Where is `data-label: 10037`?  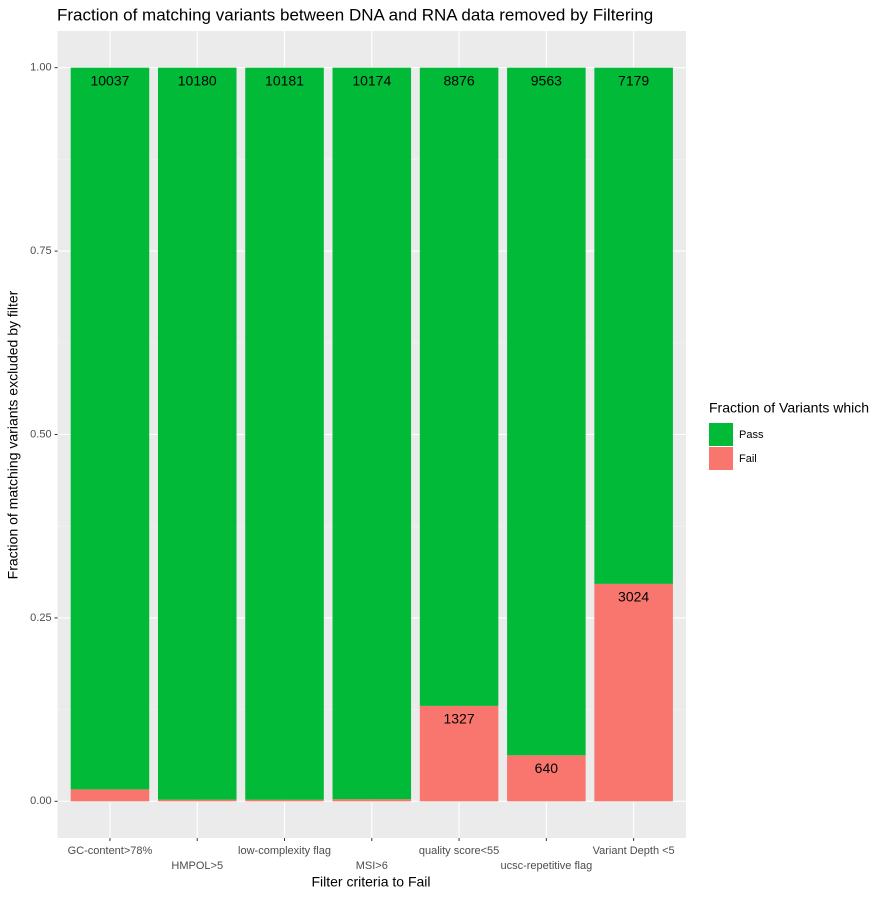 data-label: 10037 is located at coordinates (109, 80).